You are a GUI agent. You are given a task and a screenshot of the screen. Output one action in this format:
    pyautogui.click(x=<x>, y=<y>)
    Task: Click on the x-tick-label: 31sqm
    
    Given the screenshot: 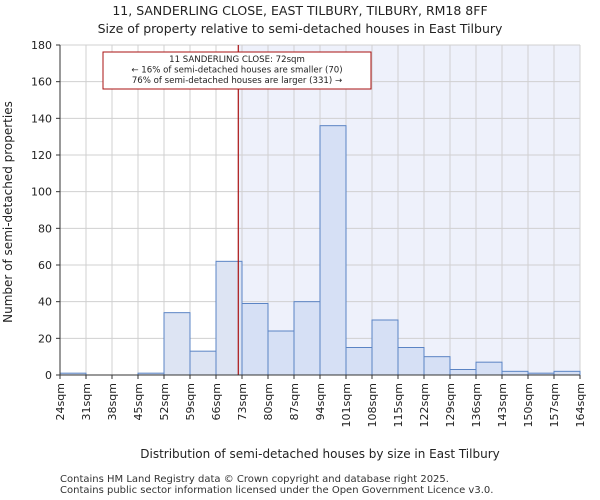 What is the action you would take?
    pyautogui.click(x=86, y=401)
    